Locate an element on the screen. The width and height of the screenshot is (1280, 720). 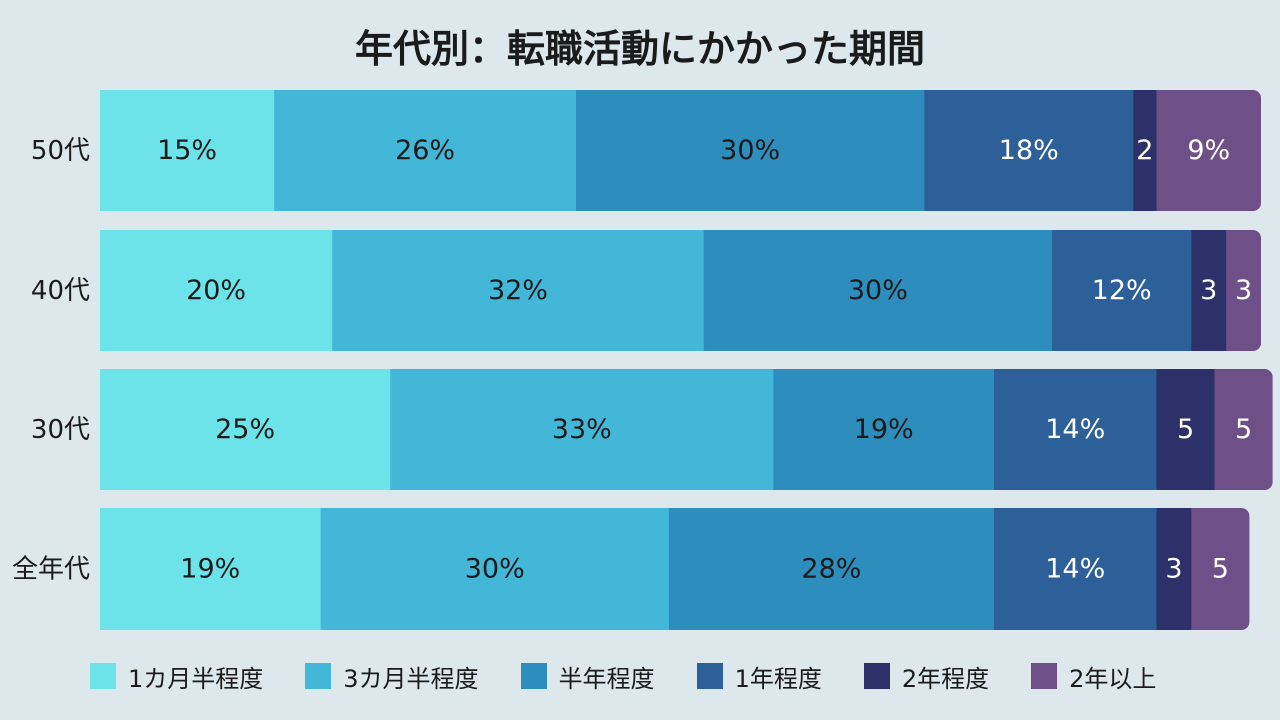
legend-item-1年程度: 1年程度 is located at coordinates (759, 676).